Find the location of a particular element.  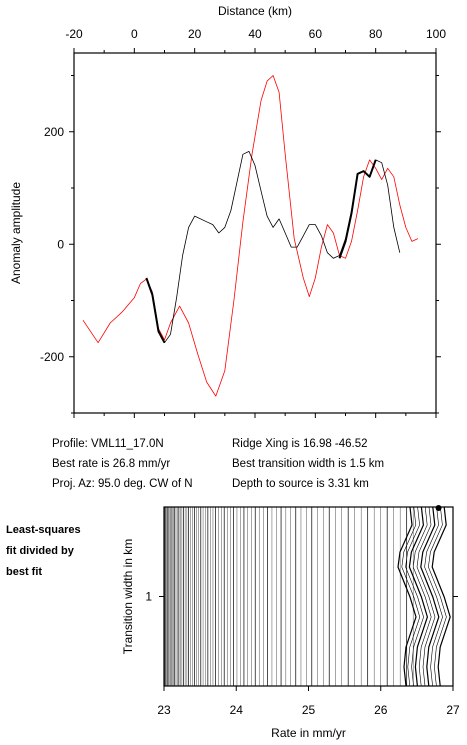

x-tick-label: 100 is located at coordinates (436, 34).